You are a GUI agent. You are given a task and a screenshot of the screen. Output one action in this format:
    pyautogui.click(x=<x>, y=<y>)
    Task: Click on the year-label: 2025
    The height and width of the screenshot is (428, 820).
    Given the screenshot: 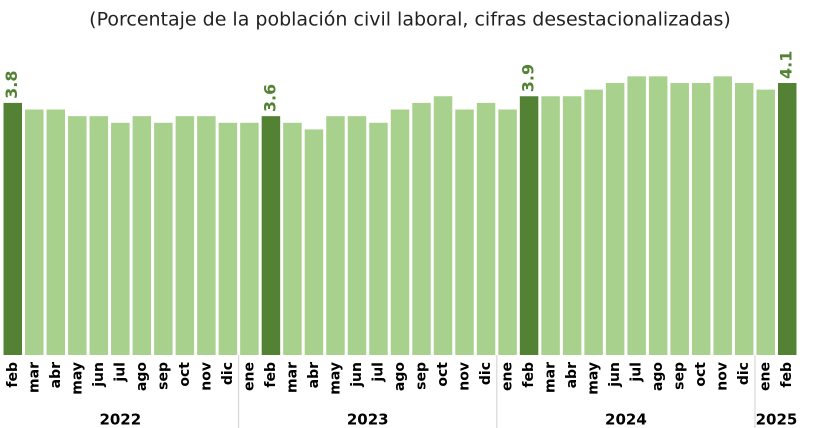 What is the action you would take?
    pyautogui.click(x=777, y=419)
    